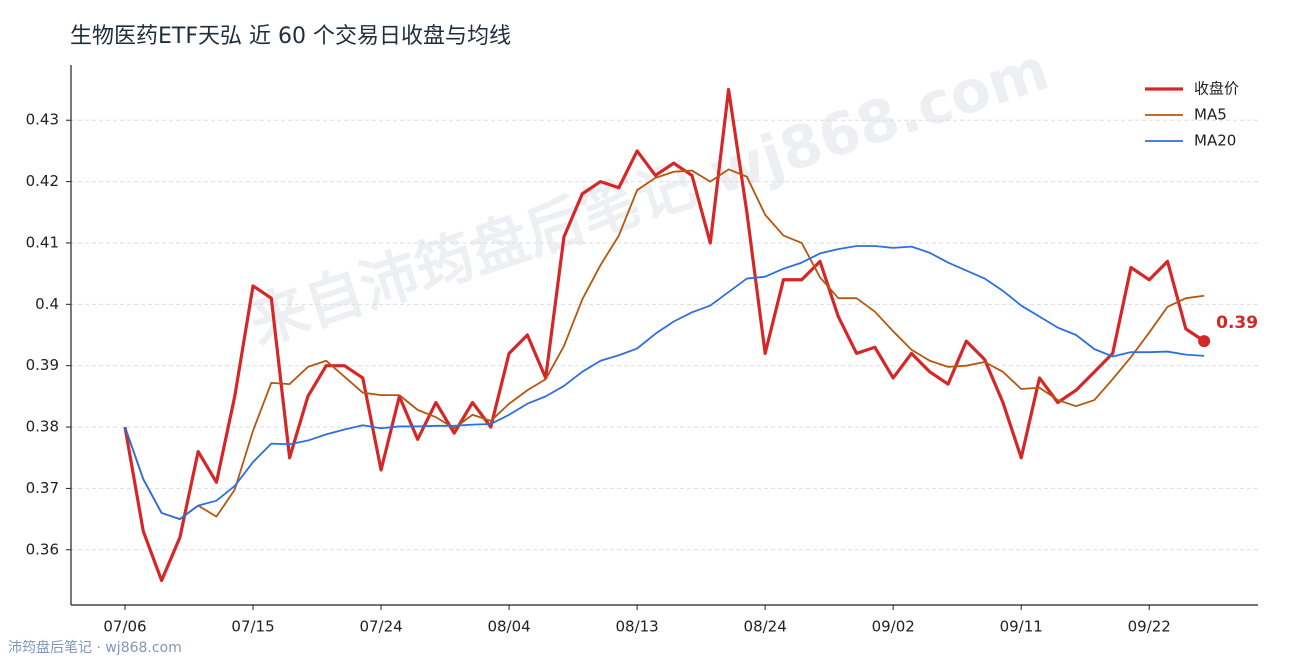  I want to click on x-tick-label: 09/02, so click(893, 627).